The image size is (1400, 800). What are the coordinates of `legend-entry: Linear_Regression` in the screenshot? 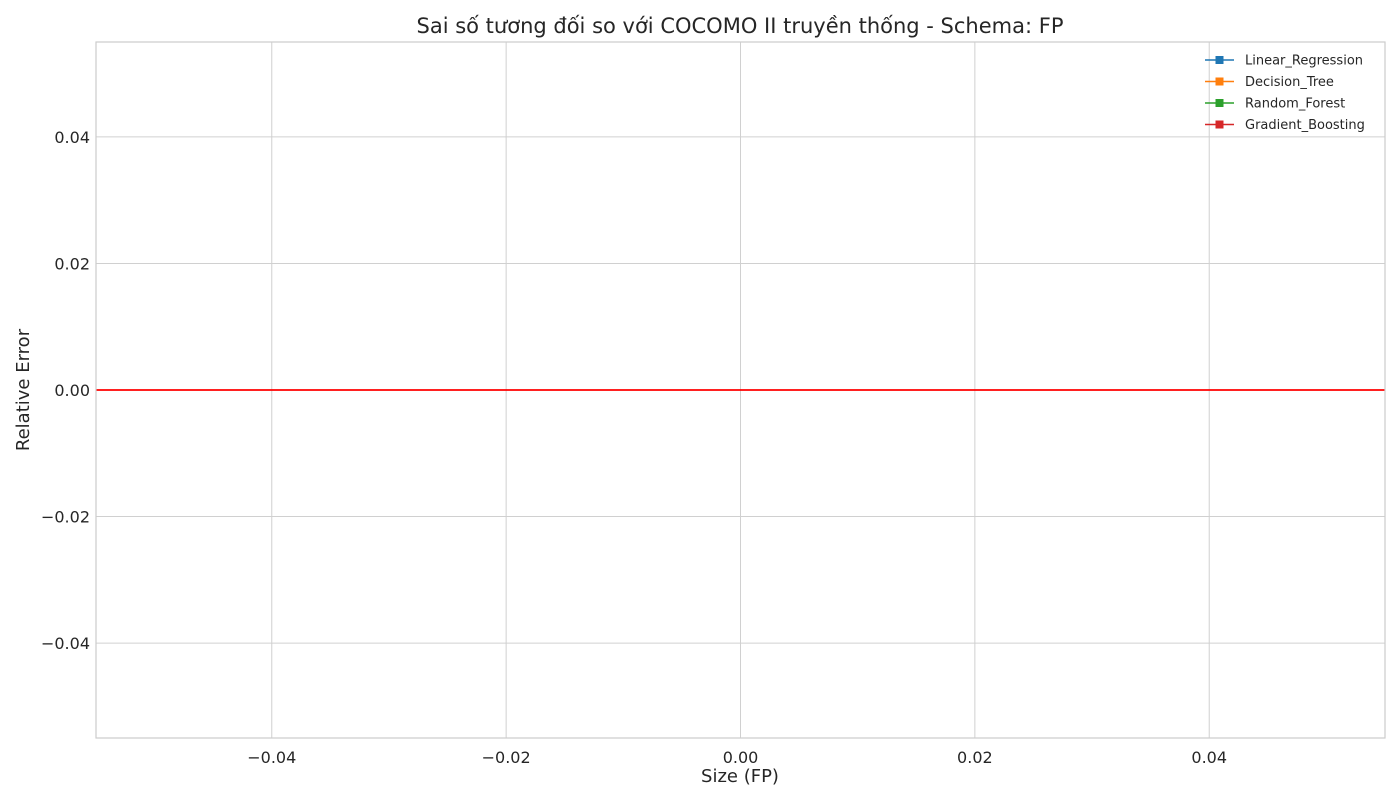 It's located at (1284, 61).